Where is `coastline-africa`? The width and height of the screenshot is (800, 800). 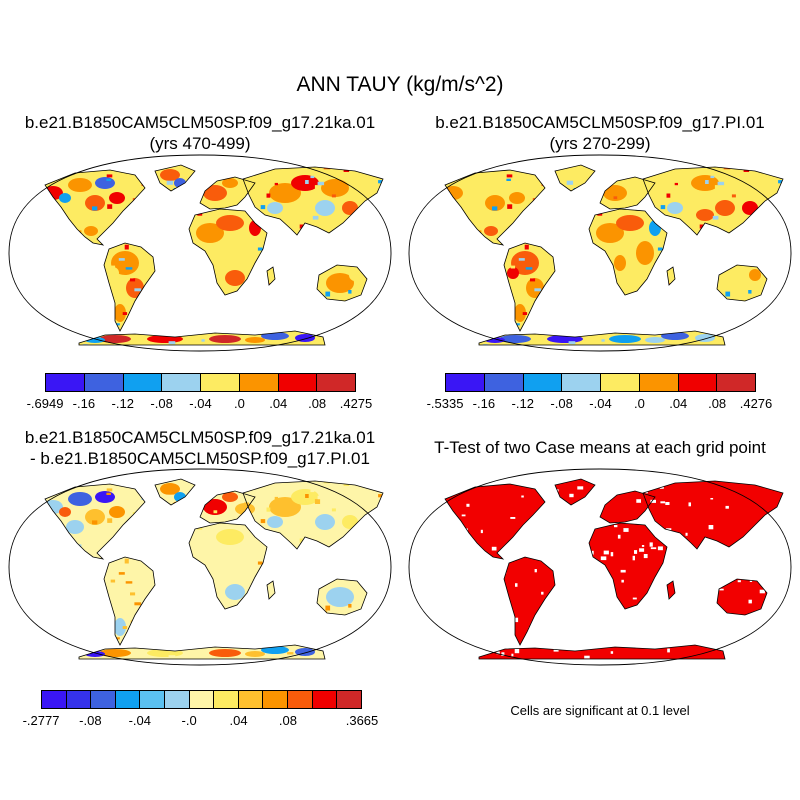 coastline-africa is located at coordinates (628, 252).